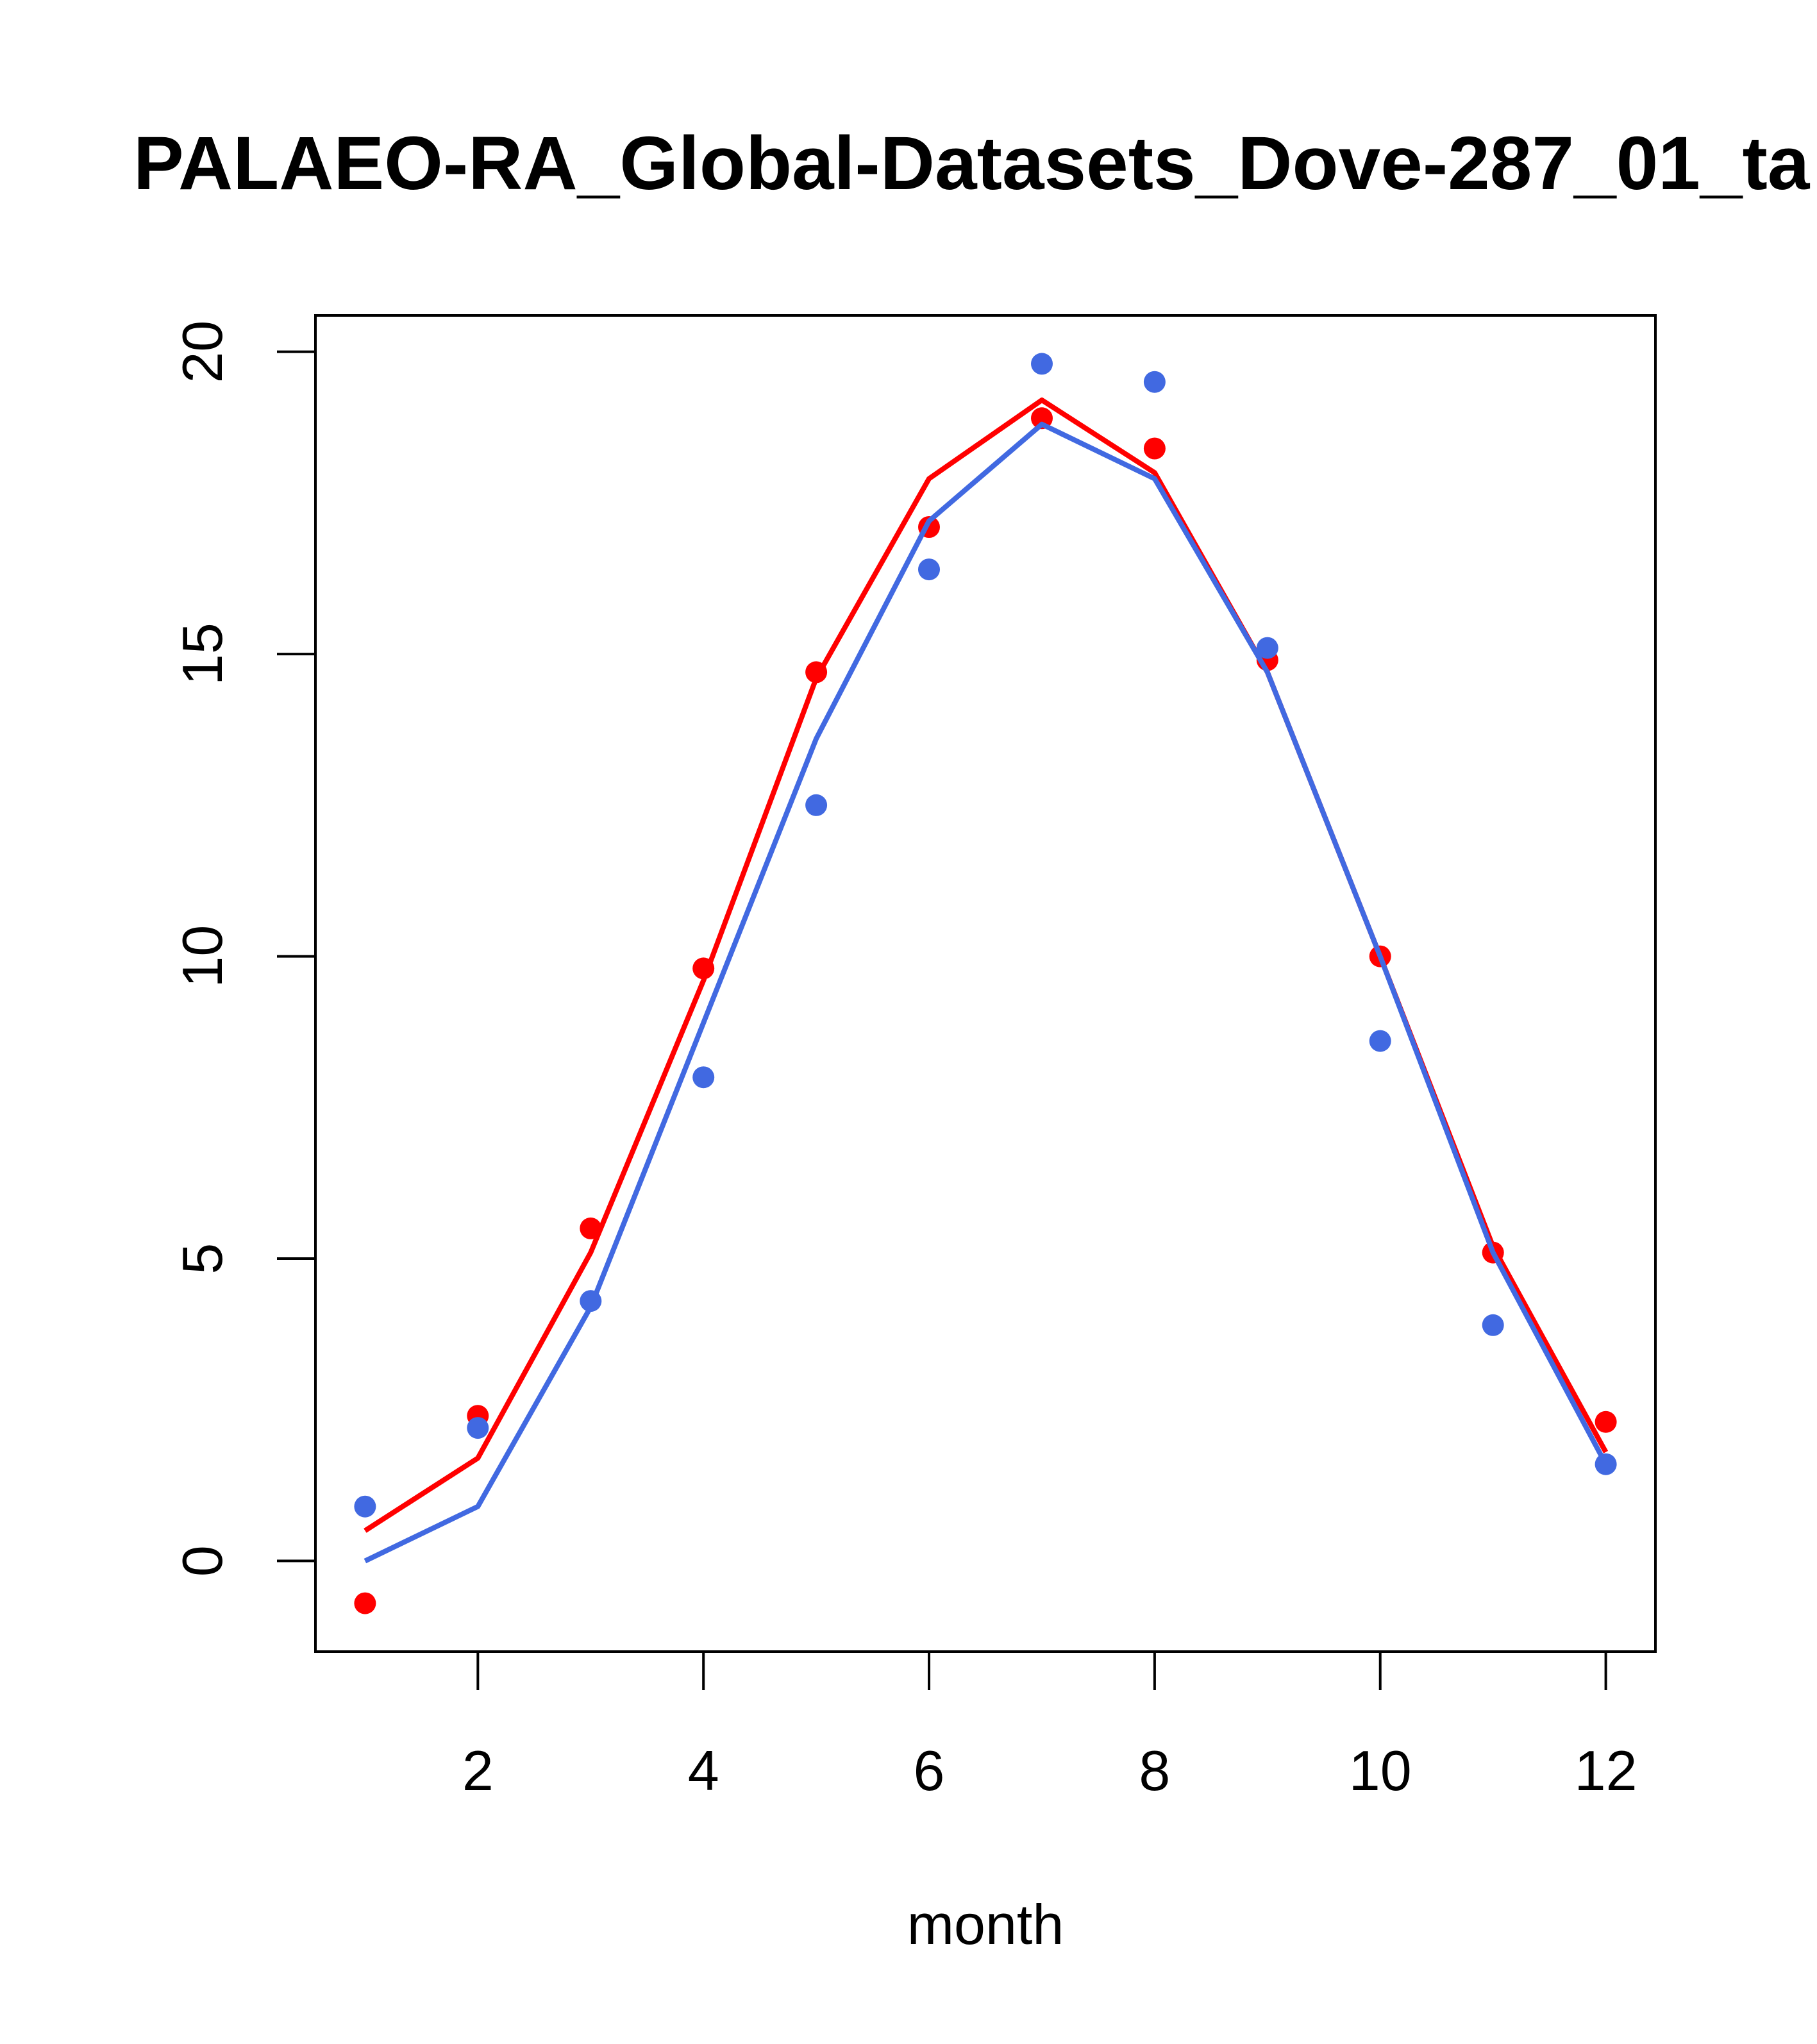  I want to click on x-axis: 2 4 6 8 10 12, so click(1050, 1727).